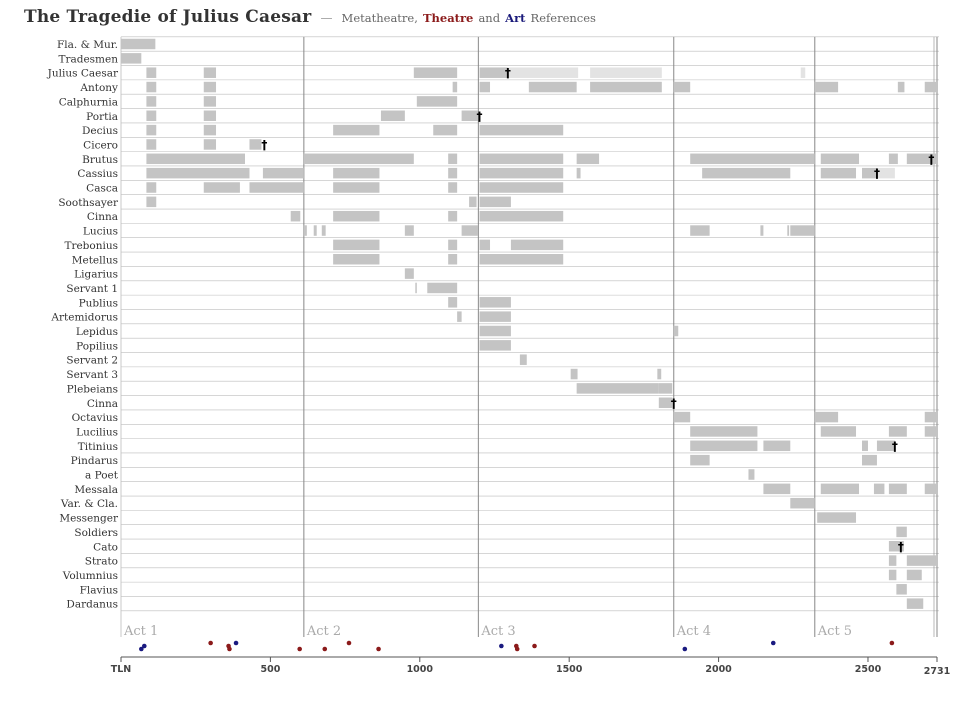  I want to click on act-label: Act 4, so click(693, 631).